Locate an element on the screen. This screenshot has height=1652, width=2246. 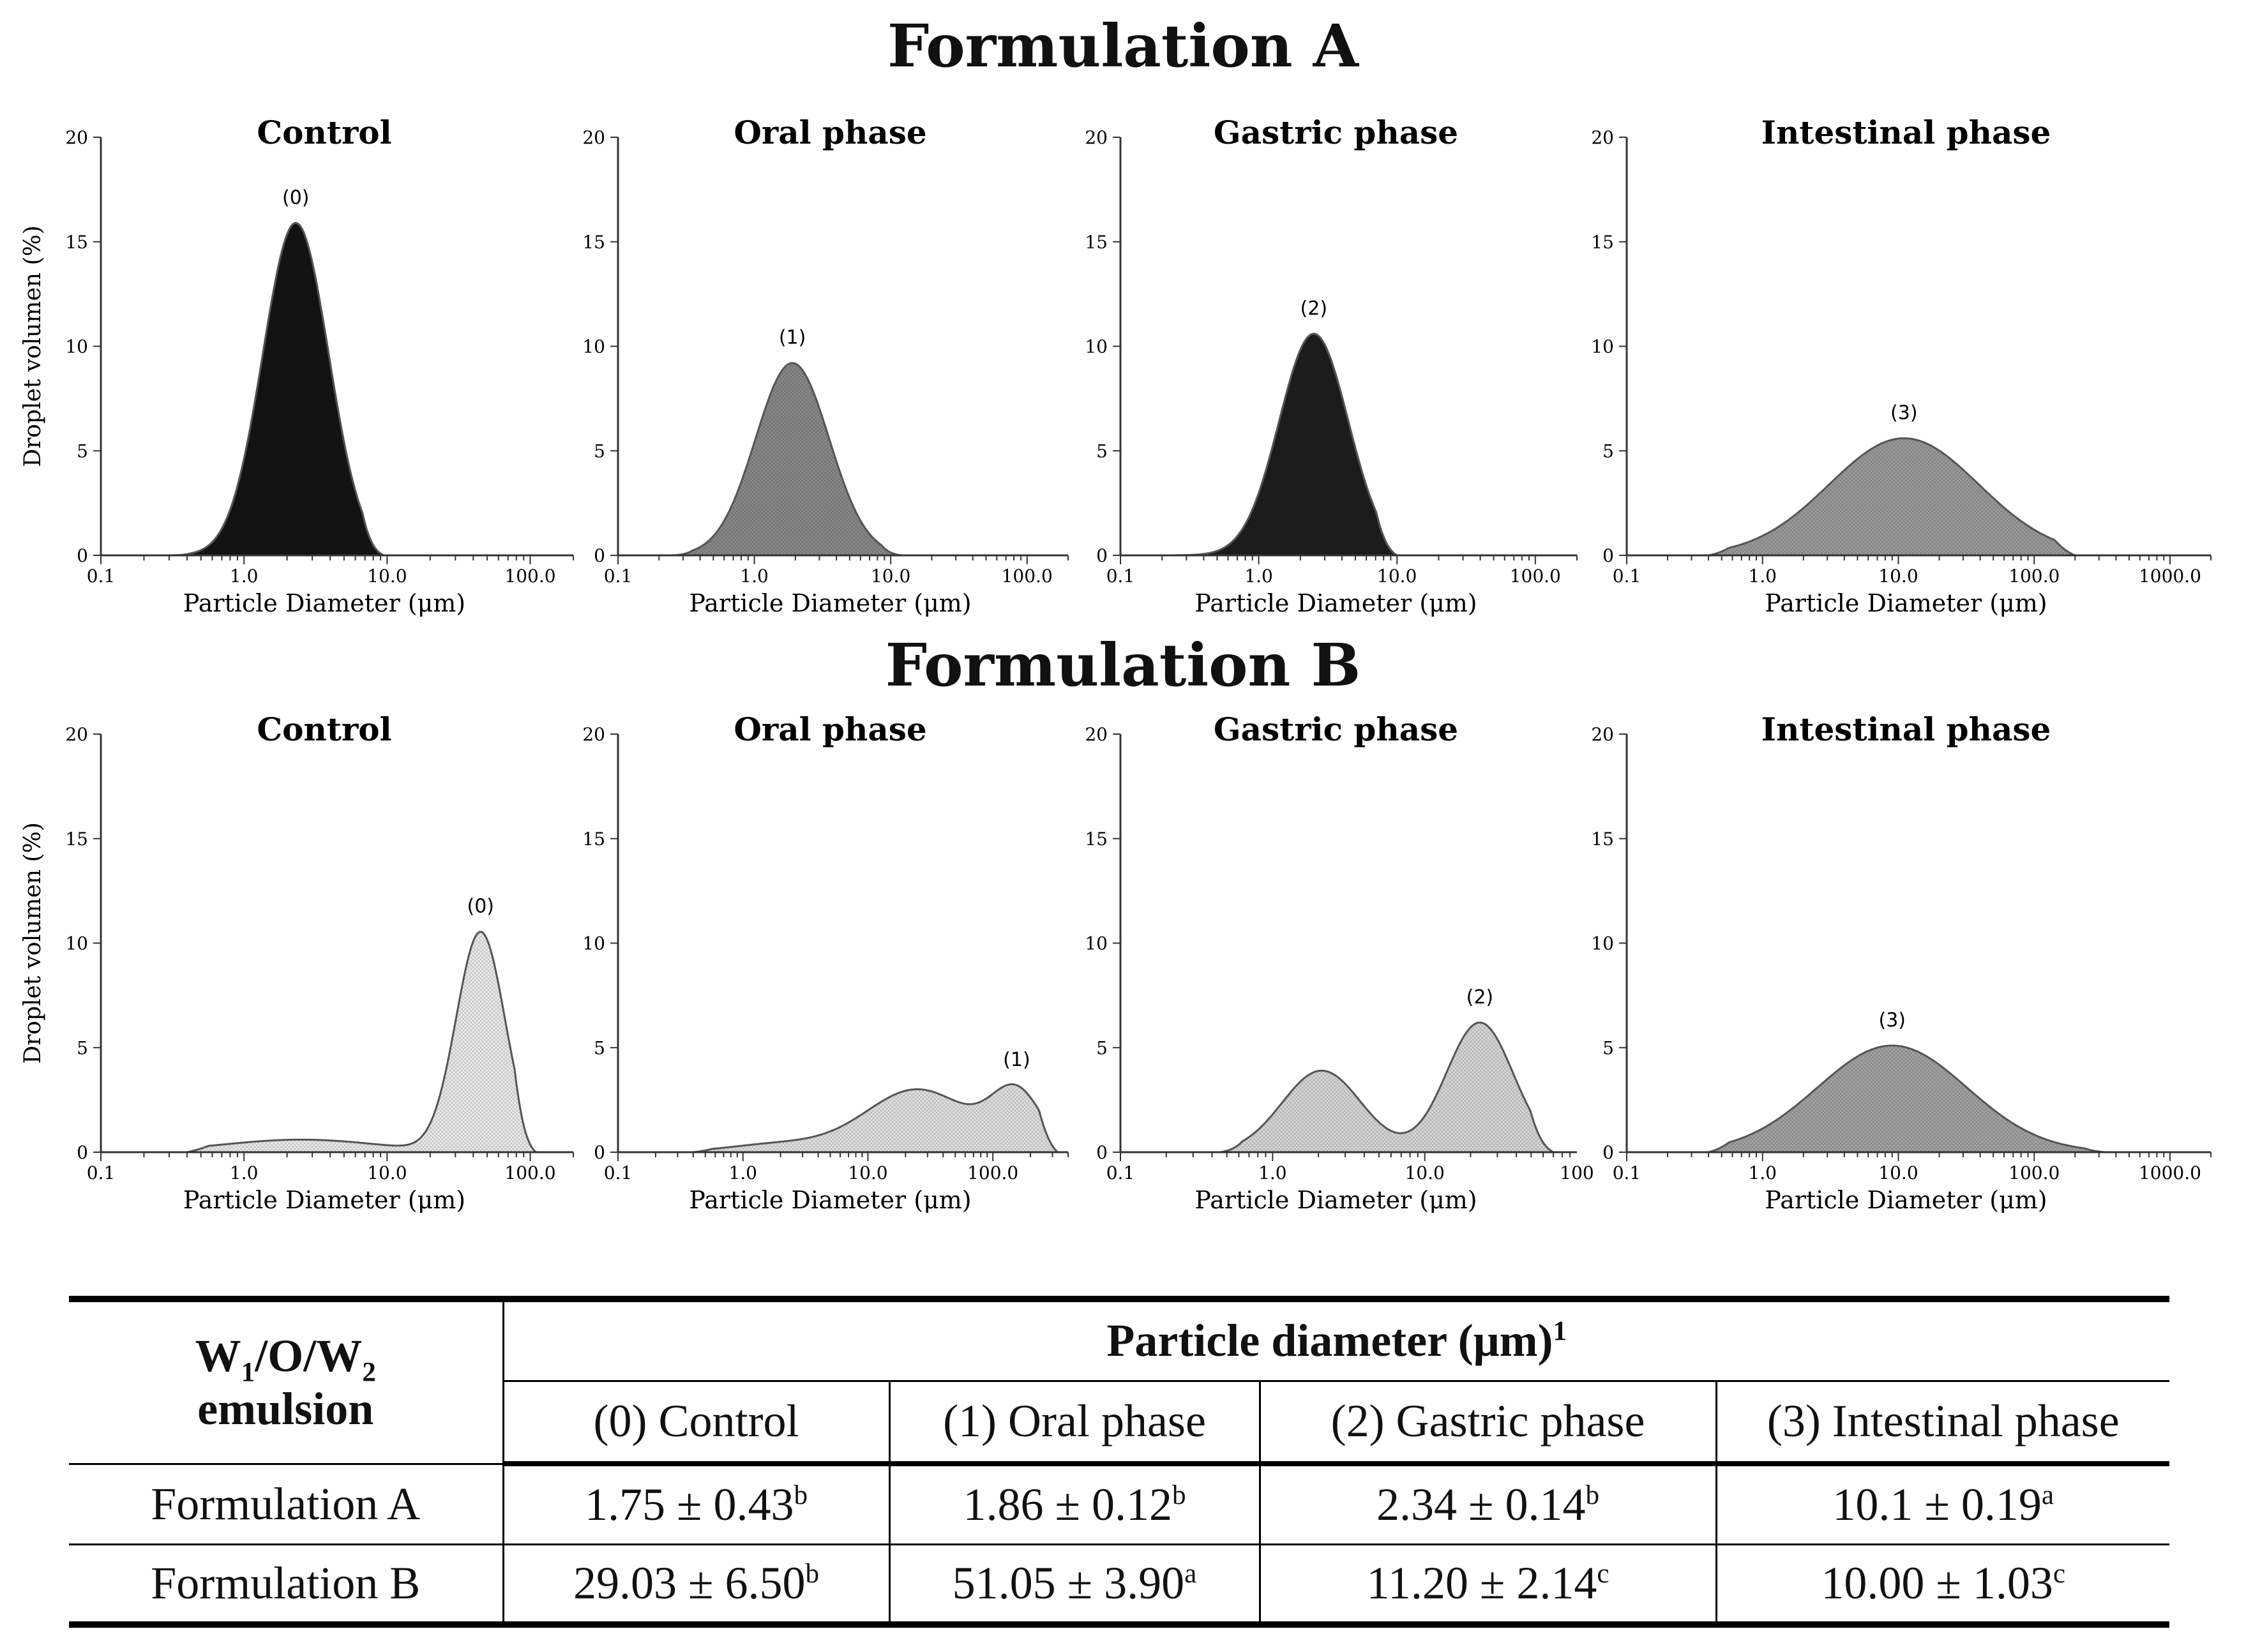
table-cell: 29.03 ± 6.50b is located at coordinates (696, 1584).